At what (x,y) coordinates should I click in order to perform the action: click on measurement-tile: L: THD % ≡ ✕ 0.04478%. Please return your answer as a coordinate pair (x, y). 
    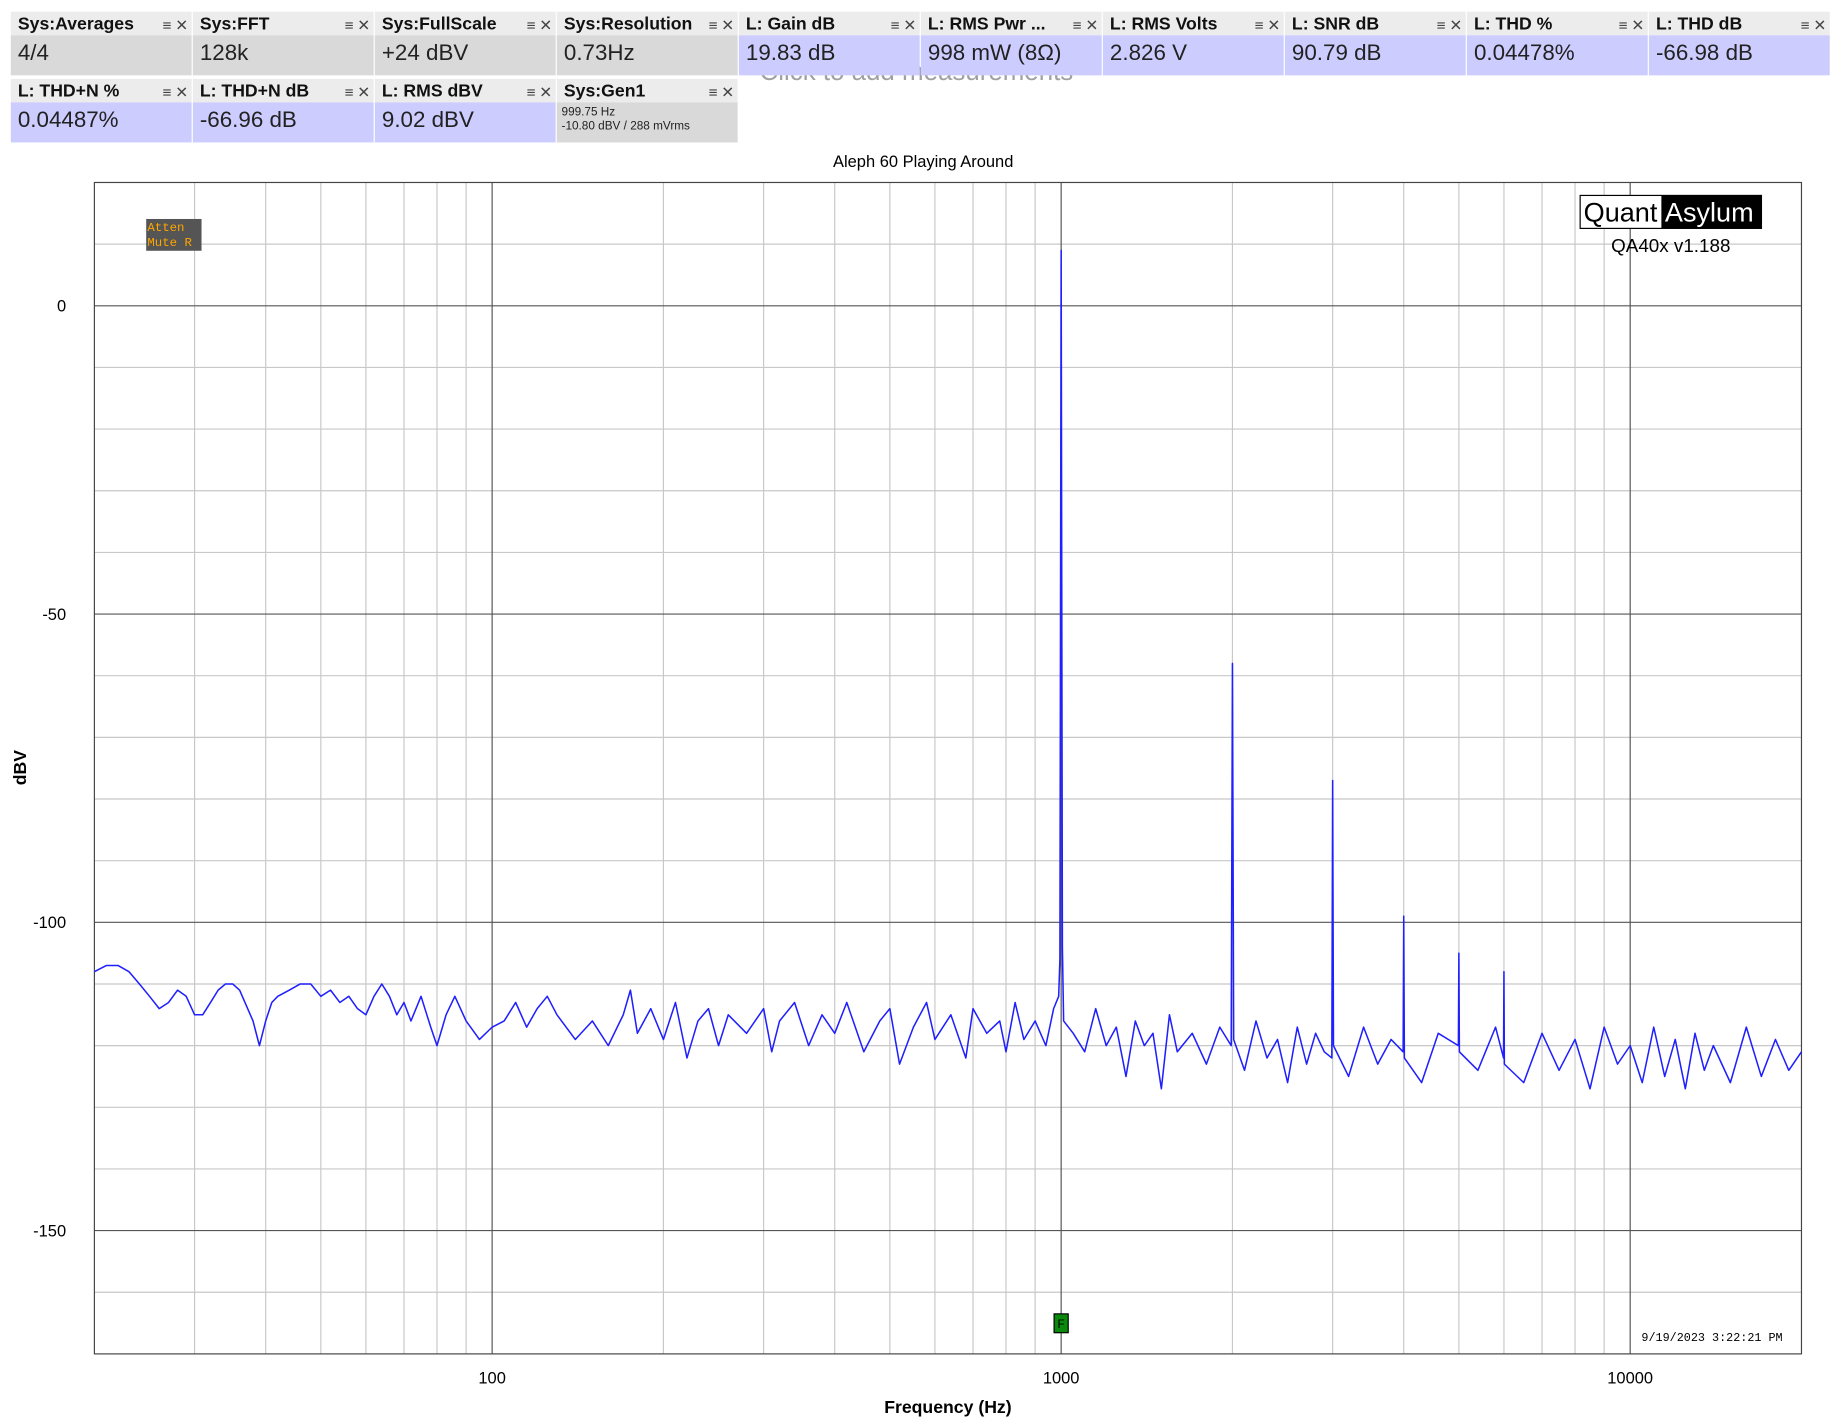
    Looking at the image, I should click on (1557, 43).